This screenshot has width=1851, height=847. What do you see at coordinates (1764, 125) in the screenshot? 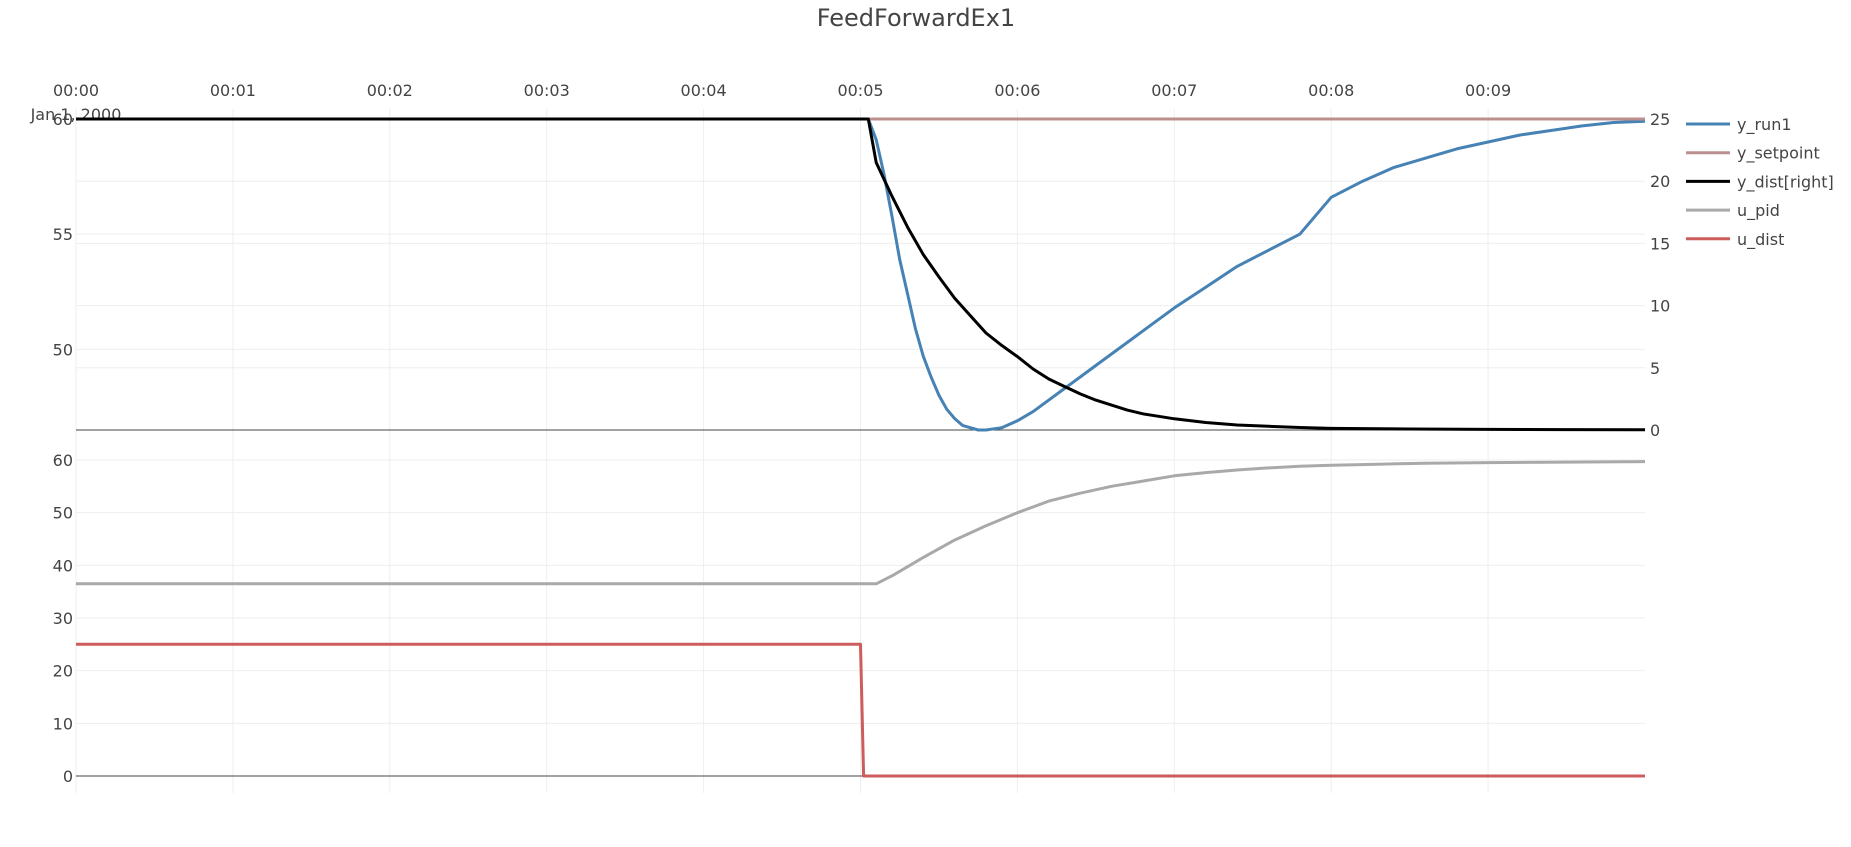
I see `legend-label: y_run1` at bounding box center [1764, 125].